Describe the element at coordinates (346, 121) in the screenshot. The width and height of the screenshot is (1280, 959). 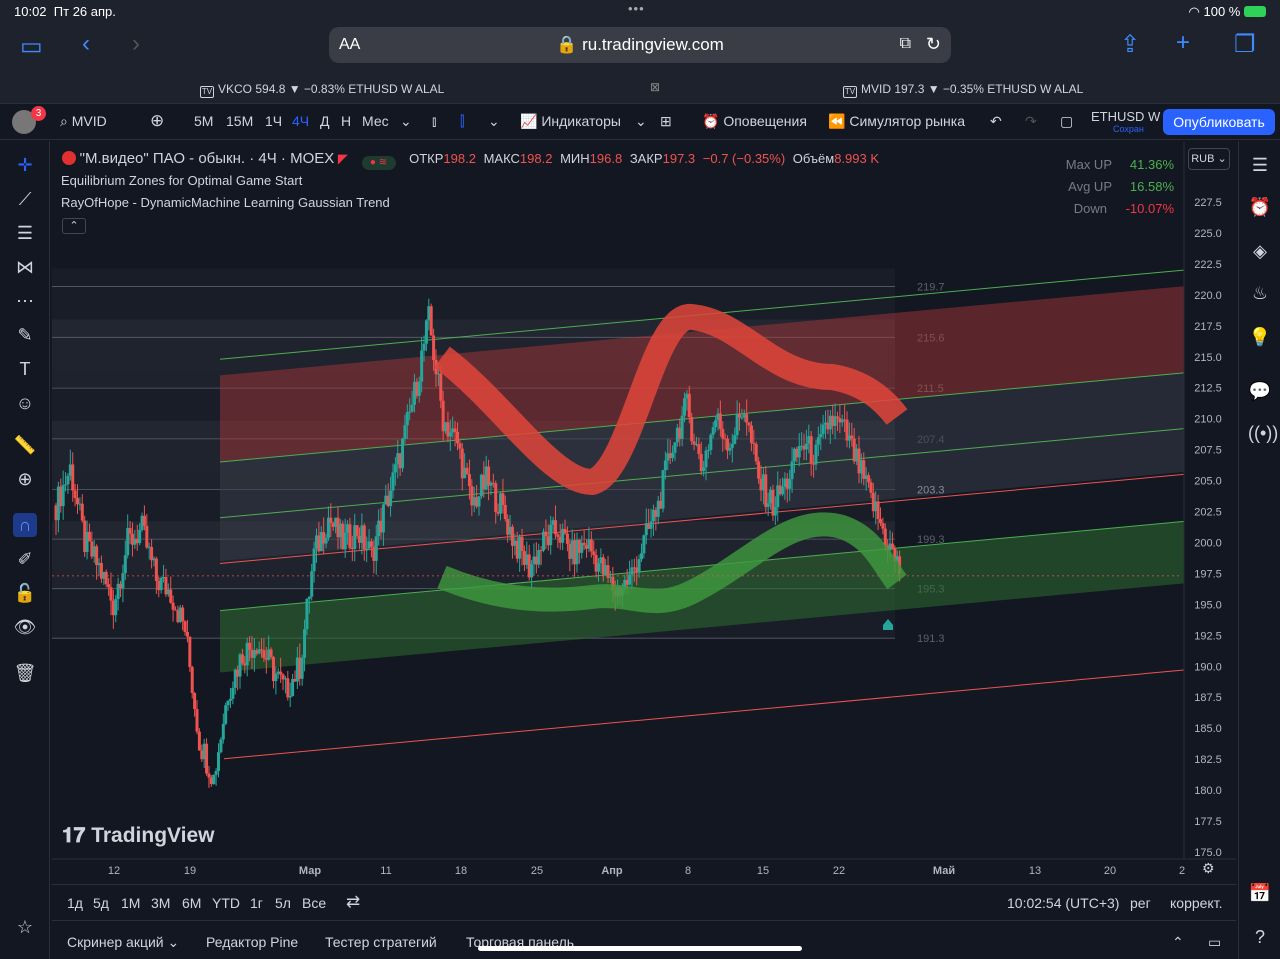
I see `interval-w: Н` at that location.